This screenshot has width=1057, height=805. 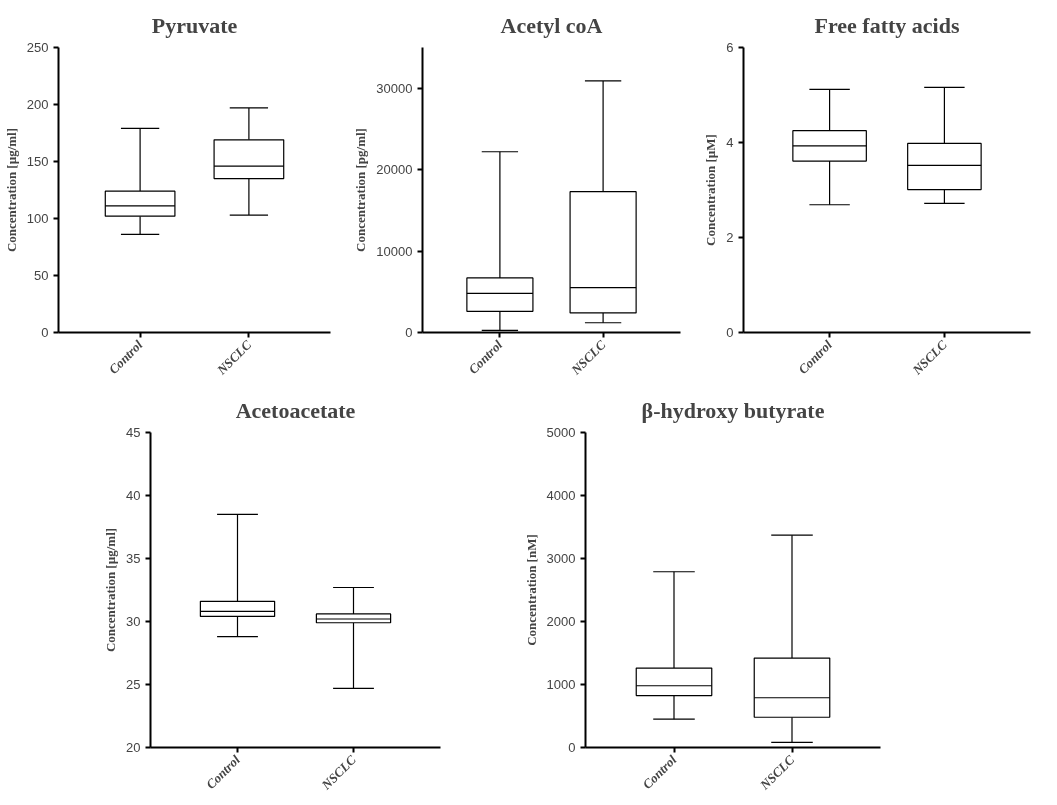 What do you see at coordinates (561, 621) in the screenshot?
I see `y-tick-label: 2000` at bounding box center [561, 621].